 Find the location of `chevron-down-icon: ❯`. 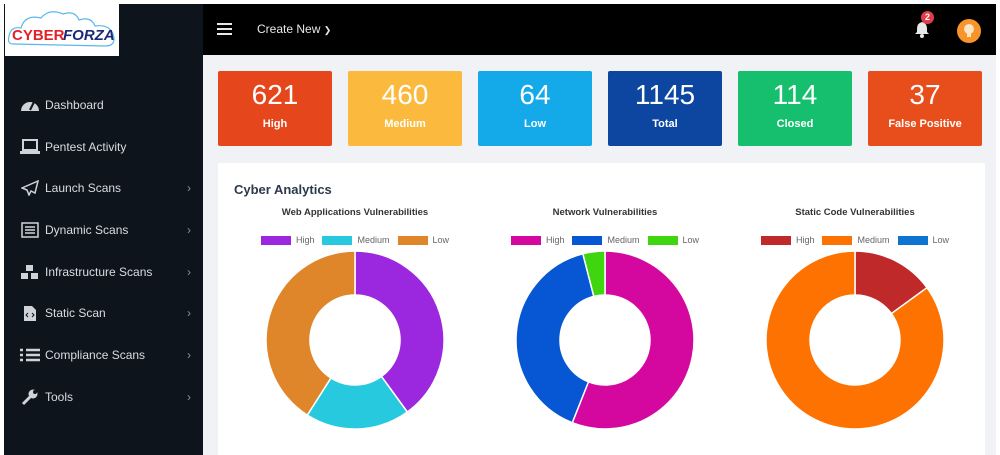

chevron-down-icon: ❯ is located at coordinates (327, 30).